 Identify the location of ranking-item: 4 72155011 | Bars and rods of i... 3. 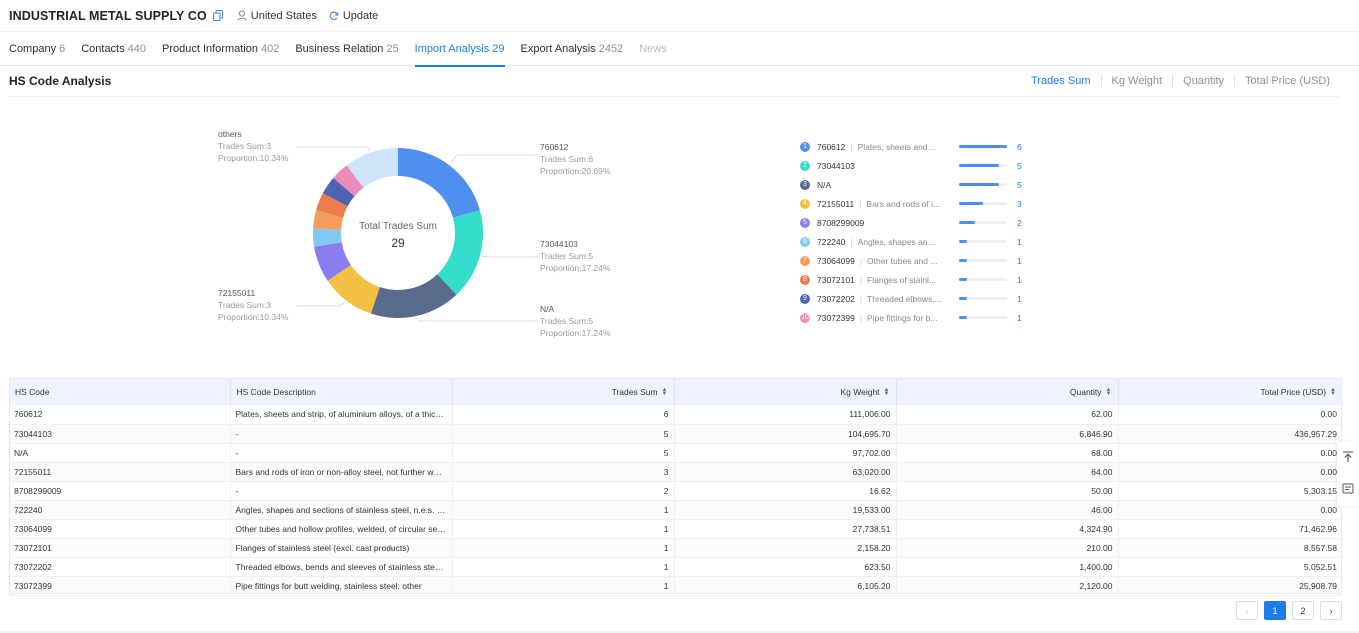
(915, 203).